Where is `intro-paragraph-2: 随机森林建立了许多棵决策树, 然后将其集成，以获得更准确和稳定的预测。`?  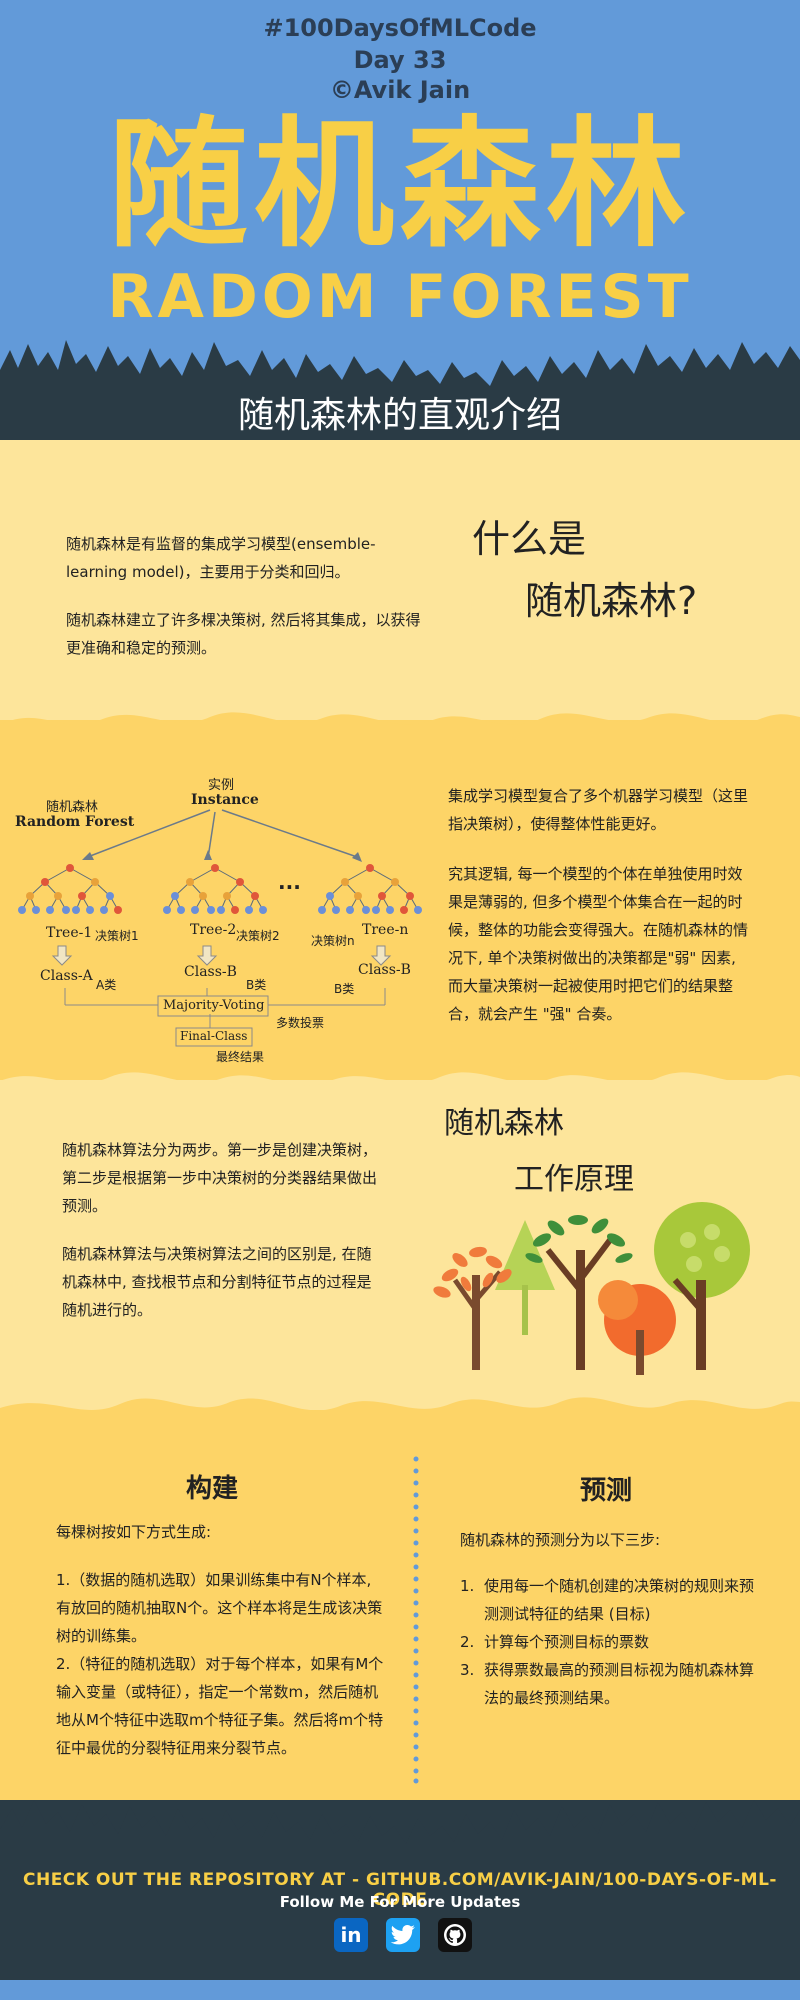 intro-paragraph-2: 随机森林建立了许多棵决策树, 然后将其集成，以获得更准确和稳定的预测。 is located at coordinates (243, 634).